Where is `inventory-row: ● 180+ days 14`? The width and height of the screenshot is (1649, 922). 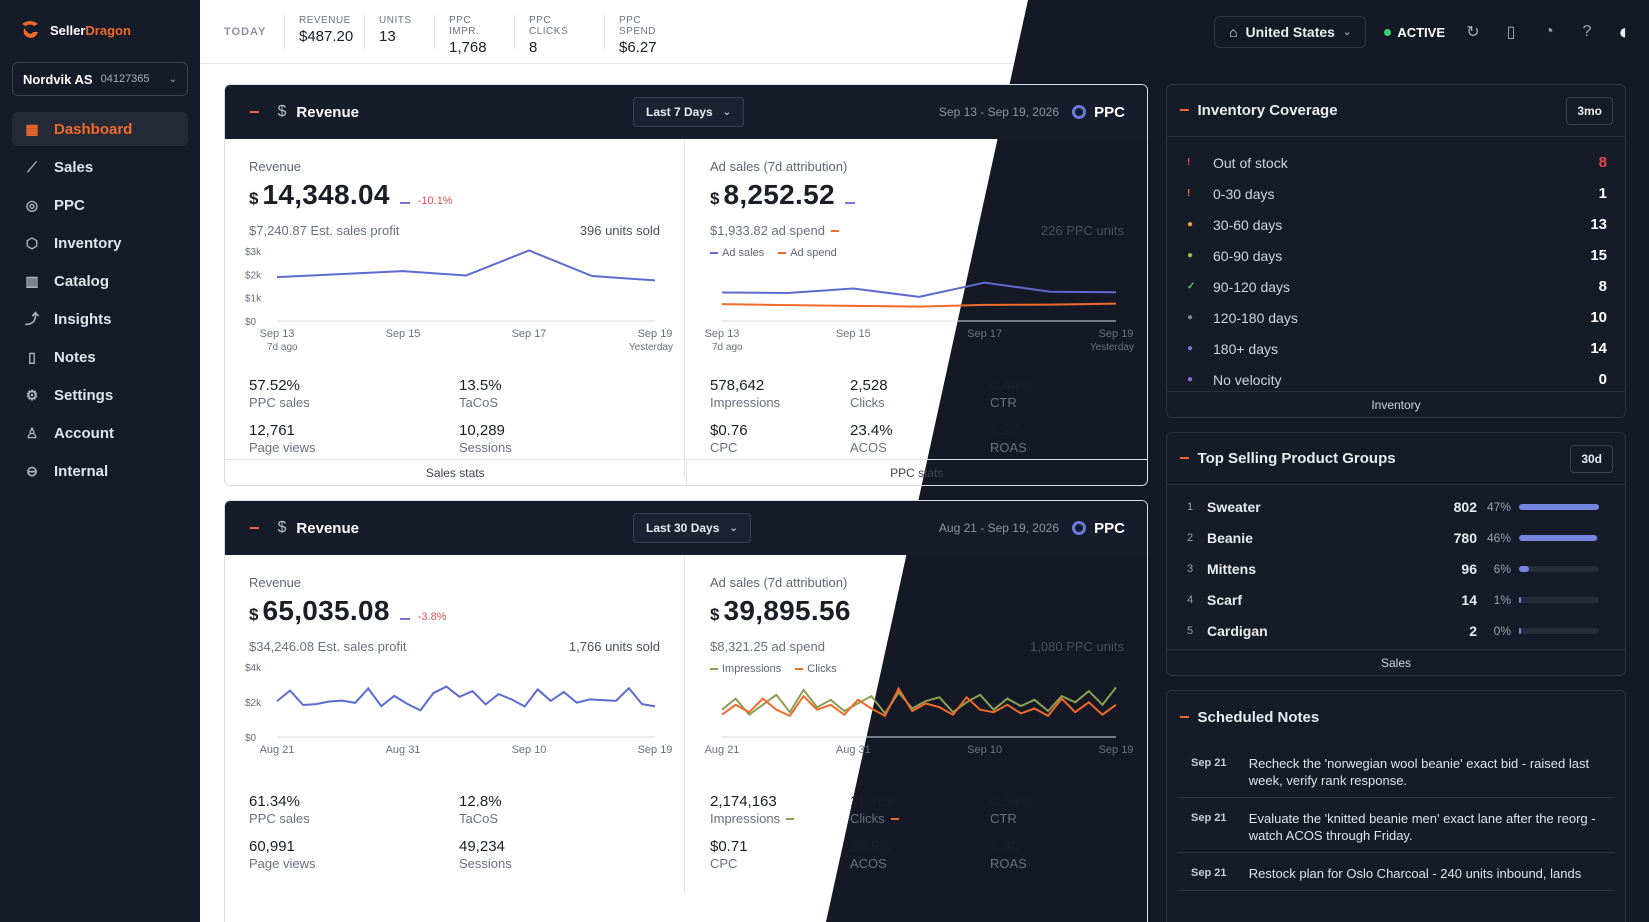 inventory-row: ● 180+ days 14 is located at coordinates (1396, 348).